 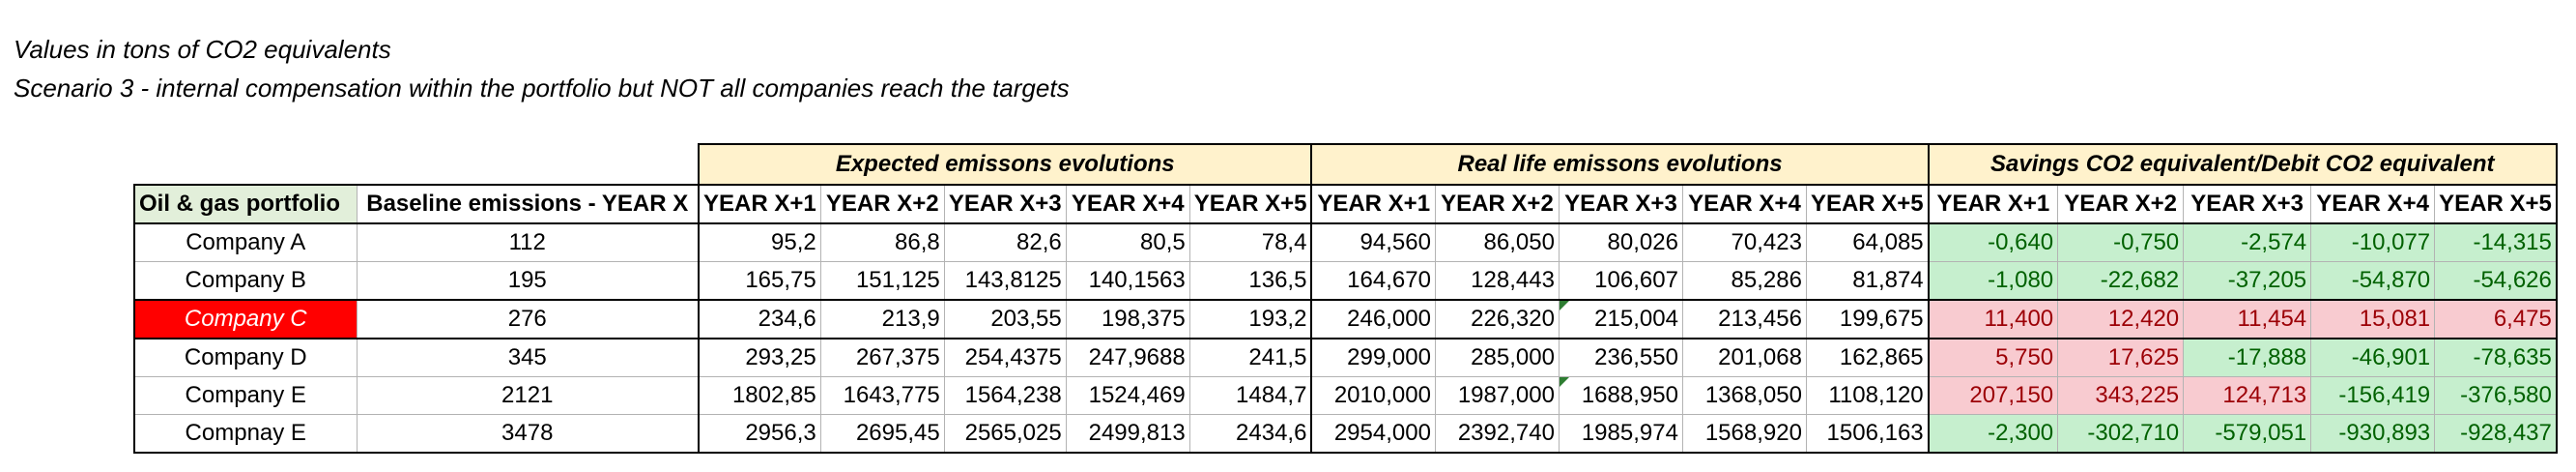 What do you see at coordinates (882, 242) in the screenshot?
I see `expected-cell: 86,8` at bounding box center [882, 242].